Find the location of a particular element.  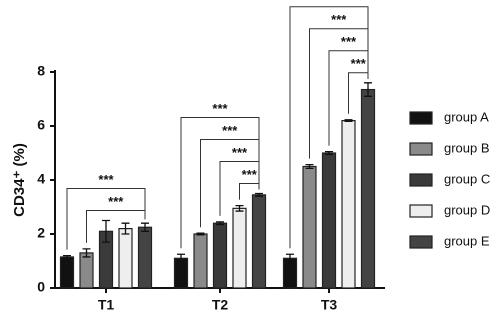

y-axis-label: CD34⁺ (%) is located at coordinates (19, 180).